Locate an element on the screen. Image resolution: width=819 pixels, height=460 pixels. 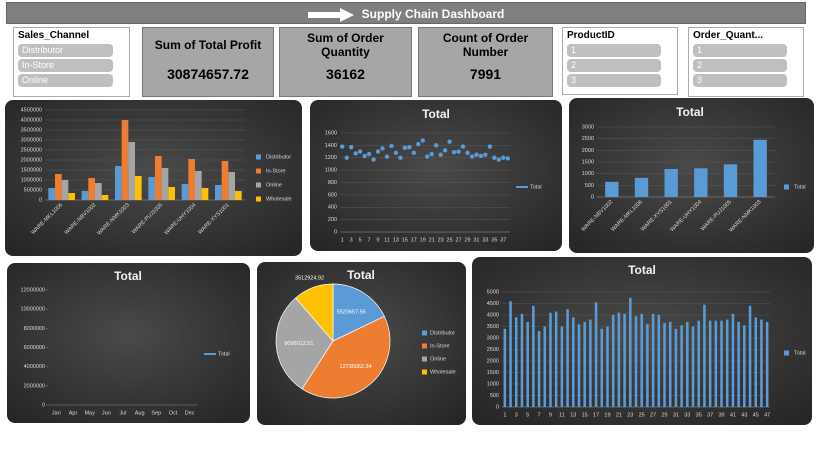
x-tick-label: Apr is located at coordinates (73, 413).